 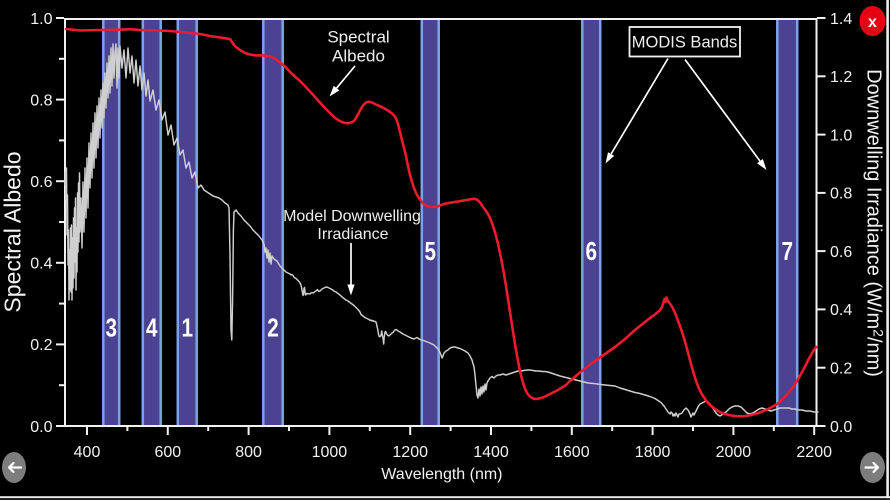 What do you see at coordinates (441, 474) in the screenshot?
I see `svg-text: Wavelength (nm)` at bounding box center [441, 474].